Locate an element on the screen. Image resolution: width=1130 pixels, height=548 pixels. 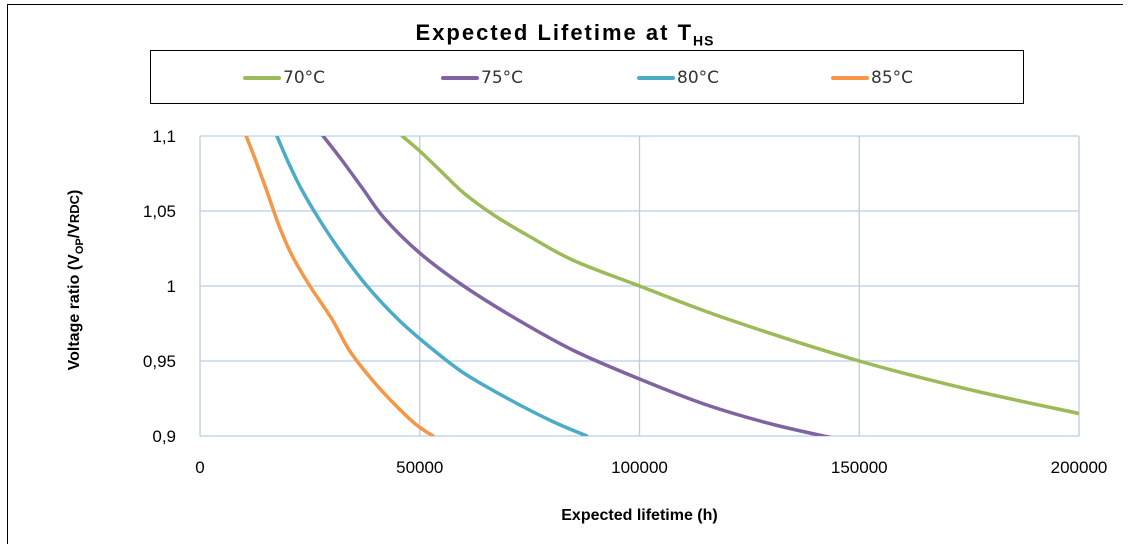
legend-item-80c: 80°C is located at coordinates (678, 78).